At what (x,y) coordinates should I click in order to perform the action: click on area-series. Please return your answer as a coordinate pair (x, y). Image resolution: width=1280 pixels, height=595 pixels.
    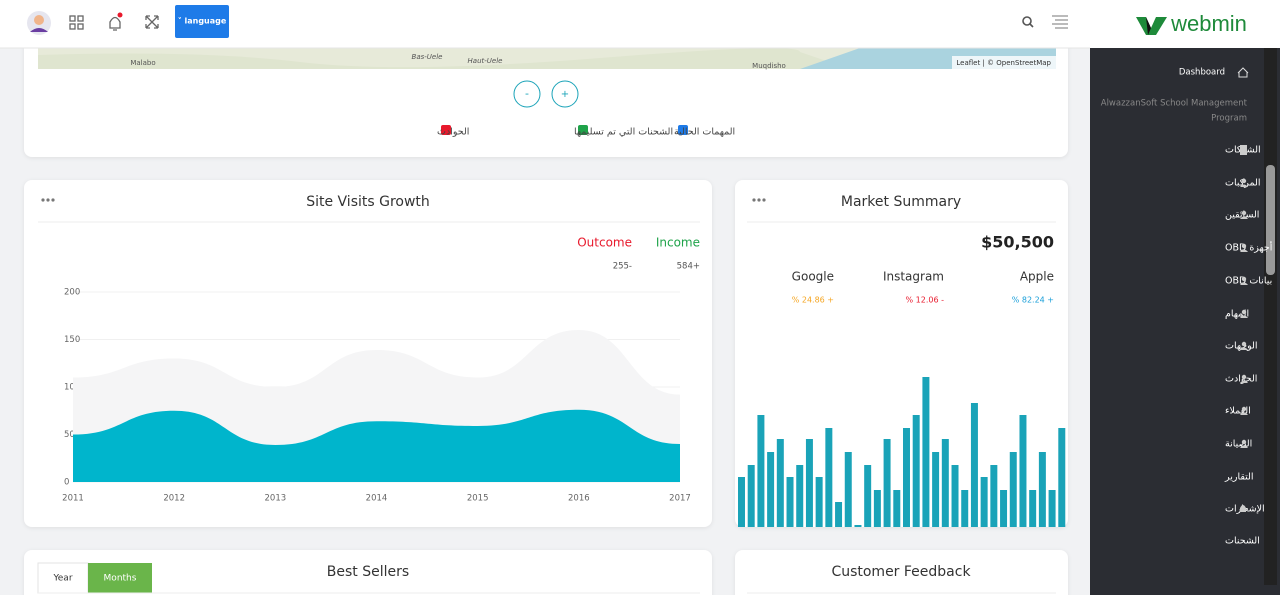
    Looking at the image, I should click on (376, 445).